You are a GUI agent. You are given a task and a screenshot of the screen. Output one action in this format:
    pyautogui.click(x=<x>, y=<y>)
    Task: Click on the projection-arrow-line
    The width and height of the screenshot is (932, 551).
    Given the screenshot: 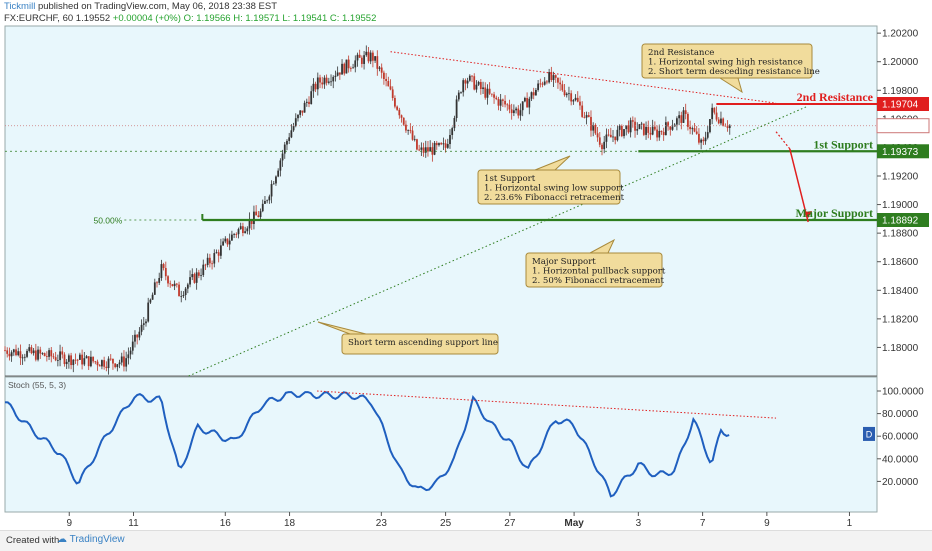 What is the action you would take?
    pyautogui.click(x=799, y=185)
    